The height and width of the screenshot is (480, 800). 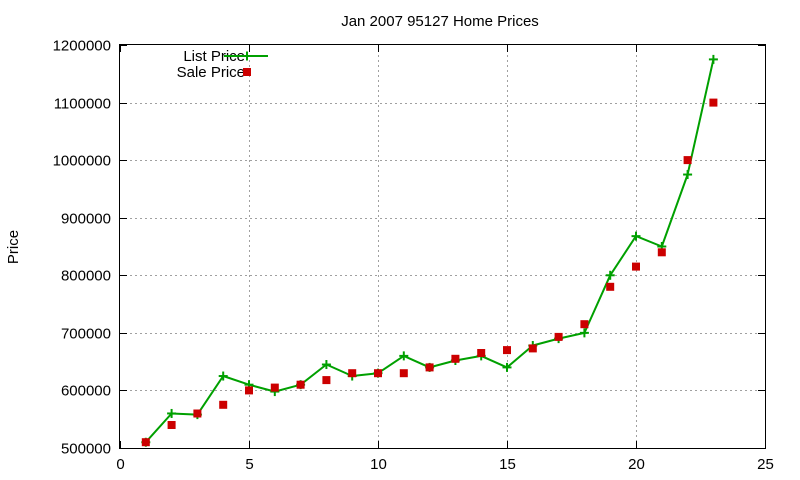 I want to click on y-tick-label: 800000, so click(x=86, y=276).